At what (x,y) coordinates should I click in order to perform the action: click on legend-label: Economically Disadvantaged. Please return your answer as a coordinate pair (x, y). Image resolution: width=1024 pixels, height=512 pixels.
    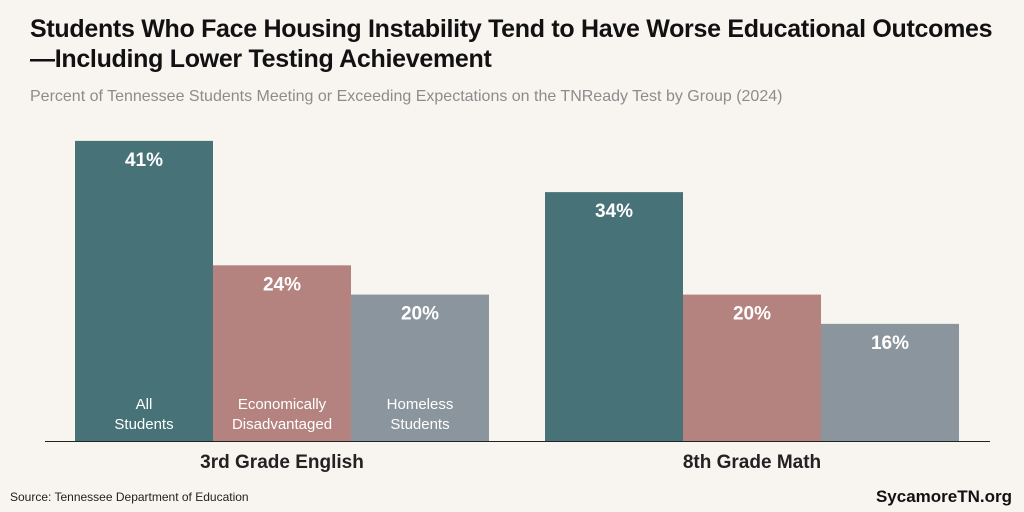
    Looking at the image, I should click on (282, 414).